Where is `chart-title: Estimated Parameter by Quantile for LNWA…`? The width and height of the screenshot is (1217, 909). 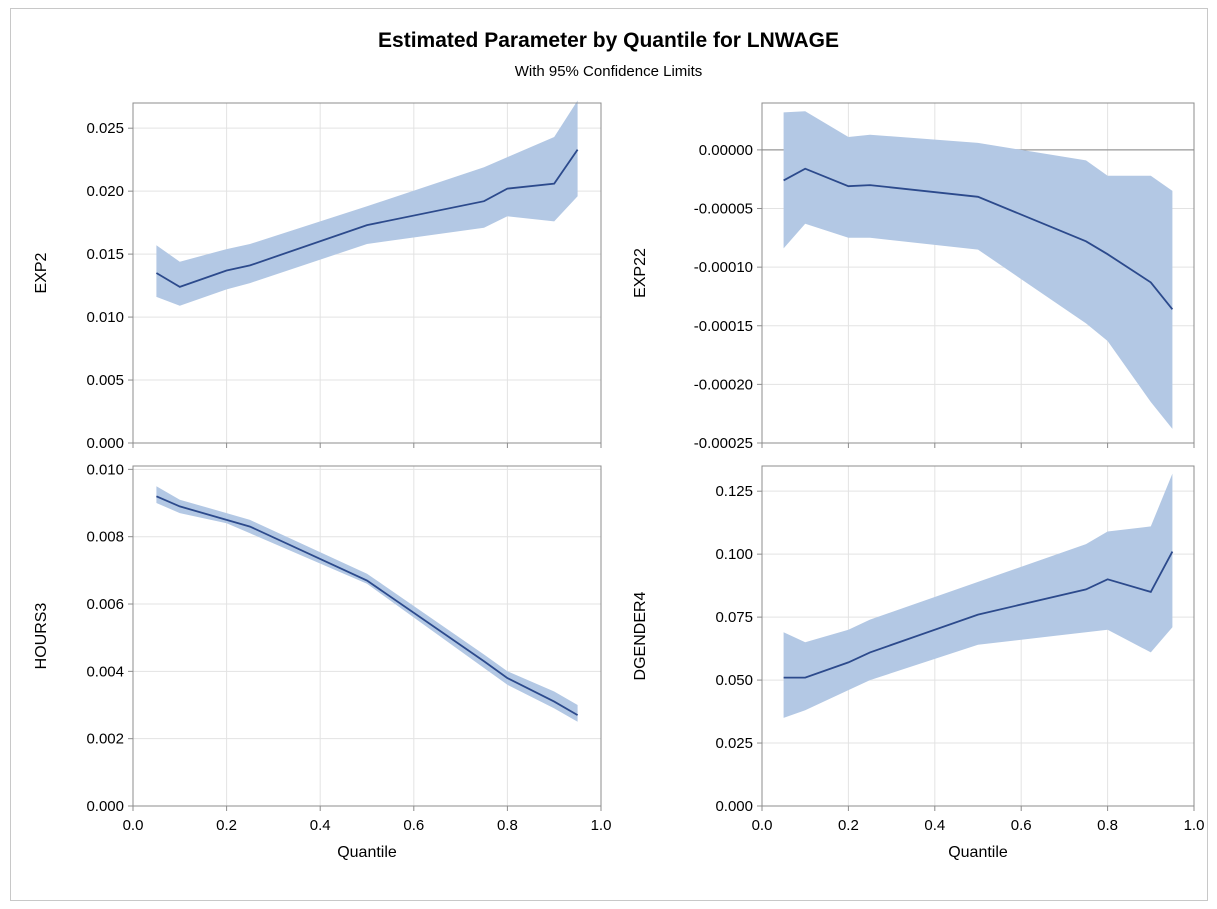 chart-title: Estimated Parameter by Quantile for LNWA… is located at coordinates (608, 40).